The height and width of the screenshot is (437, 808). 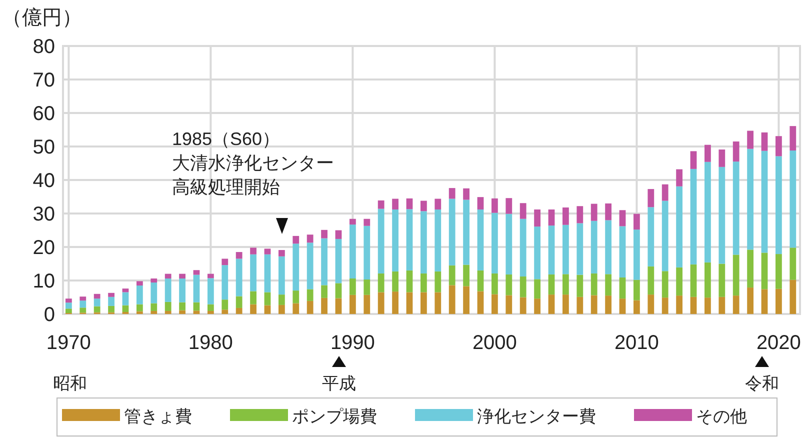 I want to click on y-tick-label: 40, so click(x=43, y=181).